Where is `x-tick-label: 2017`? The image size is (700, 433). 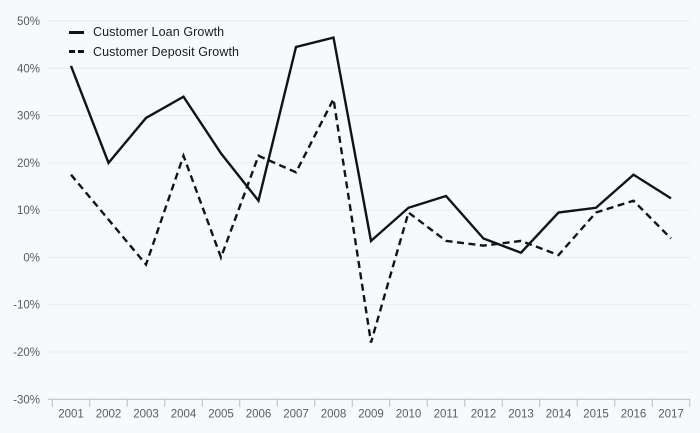 x-tick-label: 2017 is located at coordinates (671, 415).